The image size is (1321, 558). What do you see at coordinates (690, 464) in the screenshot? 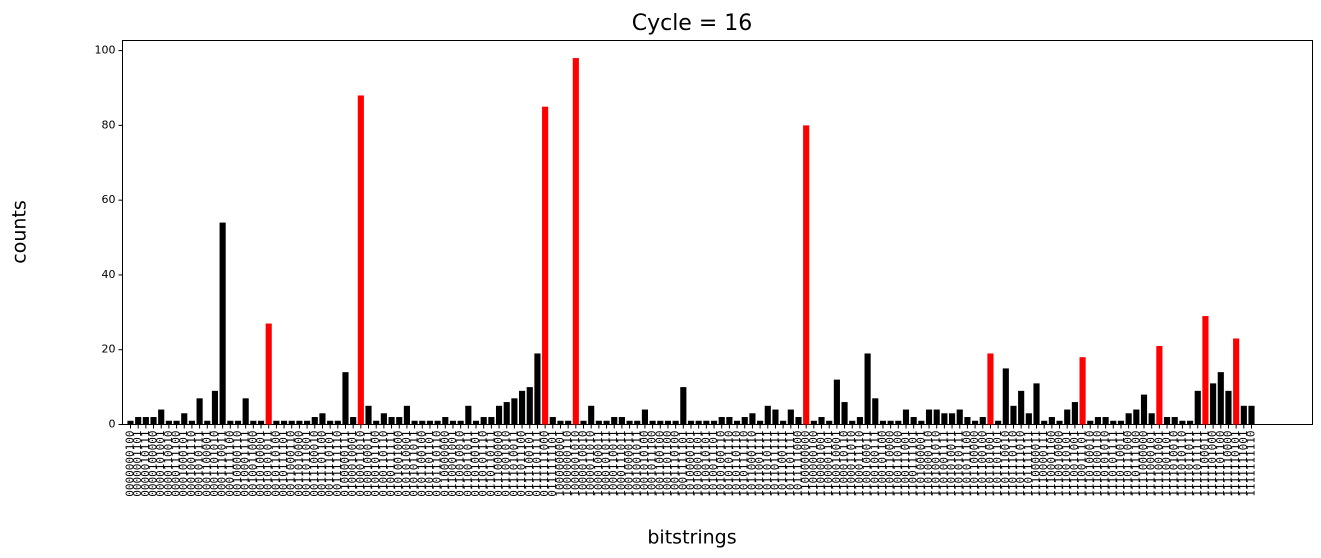
I see `x-tick-label: 1010000101` at bounding box center [690, 464].